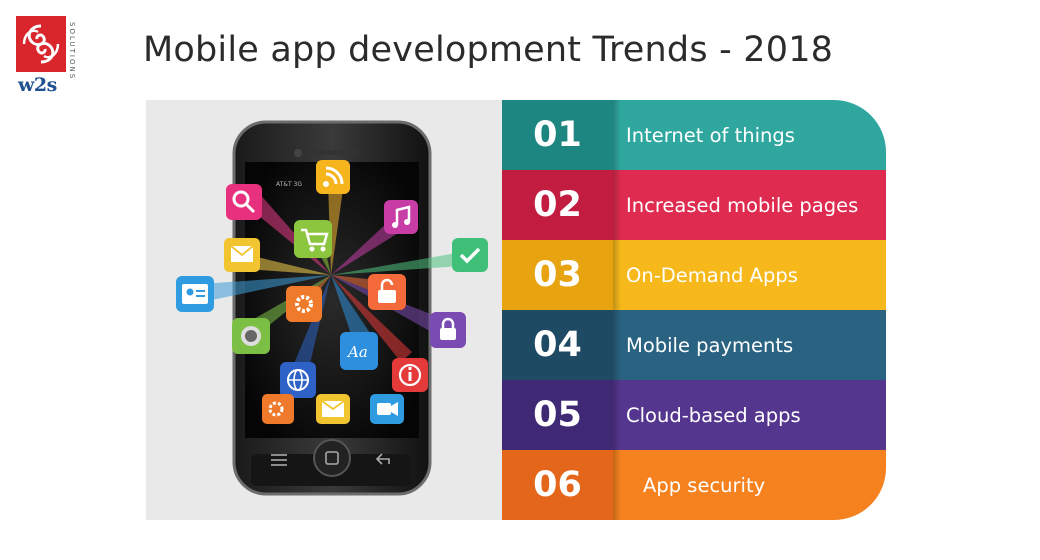 This screenshot has width=1040, height=560. What do you see at coordinates (289, 184) in the screenshot?
I see `carrier-text: AT&T 3G` at bounding box center [289, 184].